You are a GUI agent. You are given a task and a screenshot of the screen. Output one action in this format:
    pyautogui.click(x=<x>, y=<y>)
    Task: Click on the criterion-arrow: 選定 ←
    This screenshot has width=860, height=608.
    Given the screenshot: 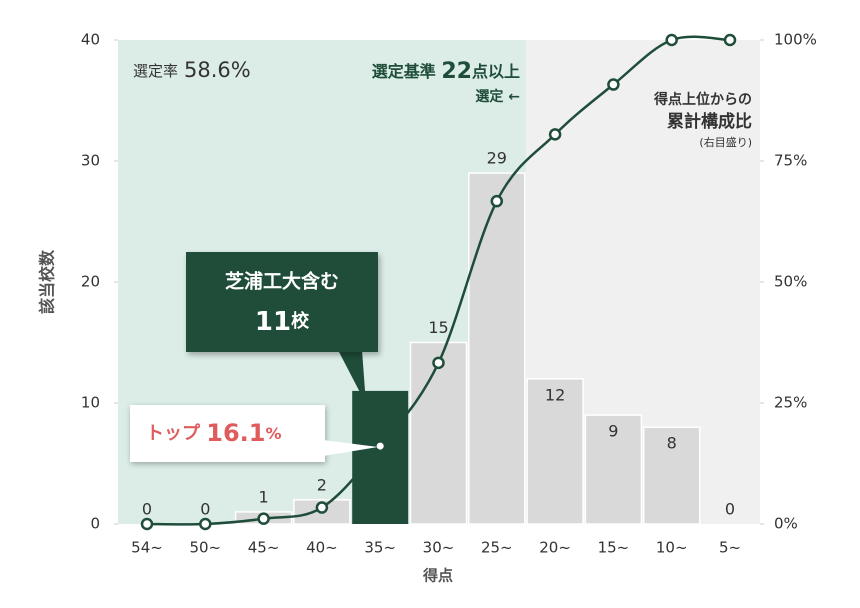 What is the action you would take?
    pyautogui.click(x=497, y=96)
    